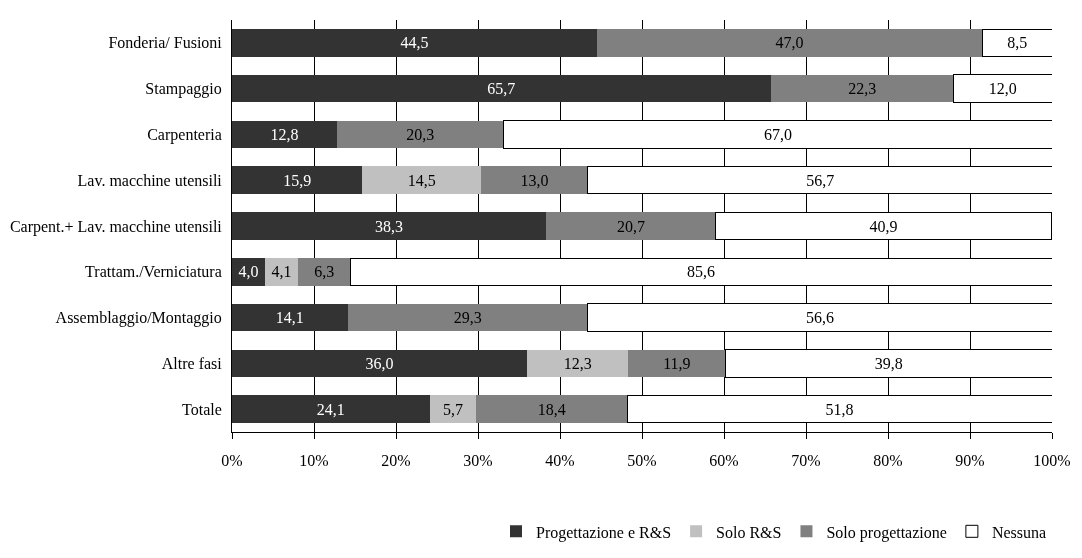 This screenshot has height=558, width=1082. Describe the element at coordinates (138, 318) in the screenshot. I see `y-tick-label: Assemblaggio/Montaggio` at that location.